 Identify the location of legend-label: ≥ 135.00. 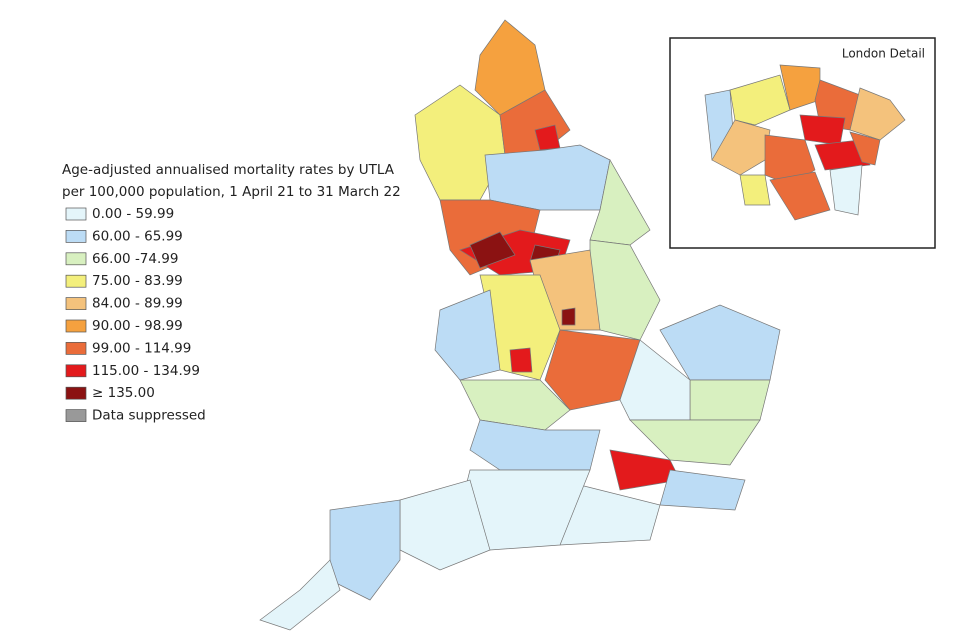
(123, 393).